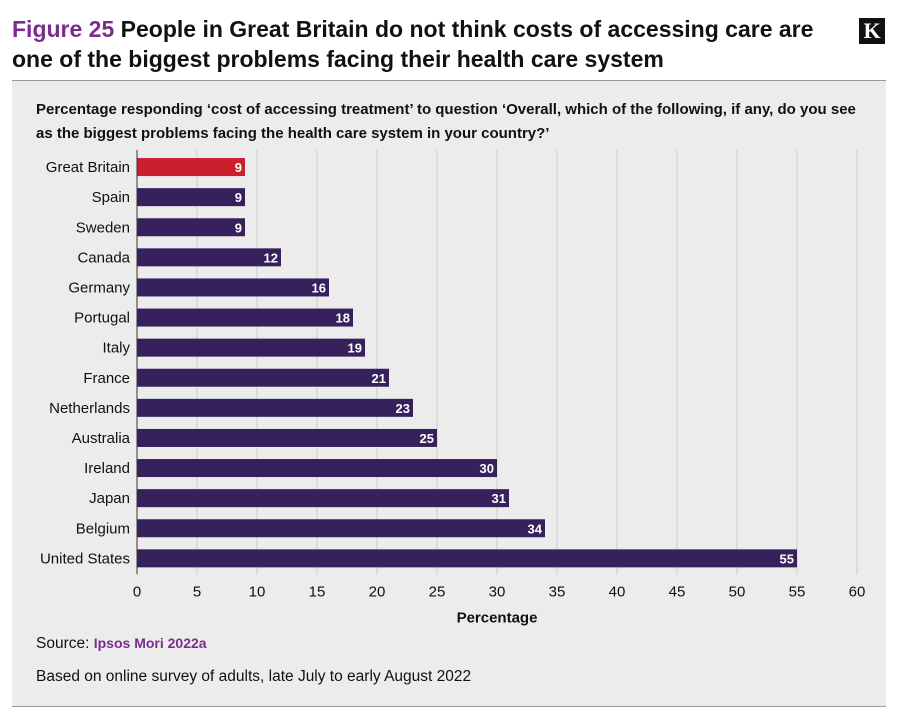 The height and width of the screenshot is (722, 904). I want to click on category-label: Australia, so click(101, 438).